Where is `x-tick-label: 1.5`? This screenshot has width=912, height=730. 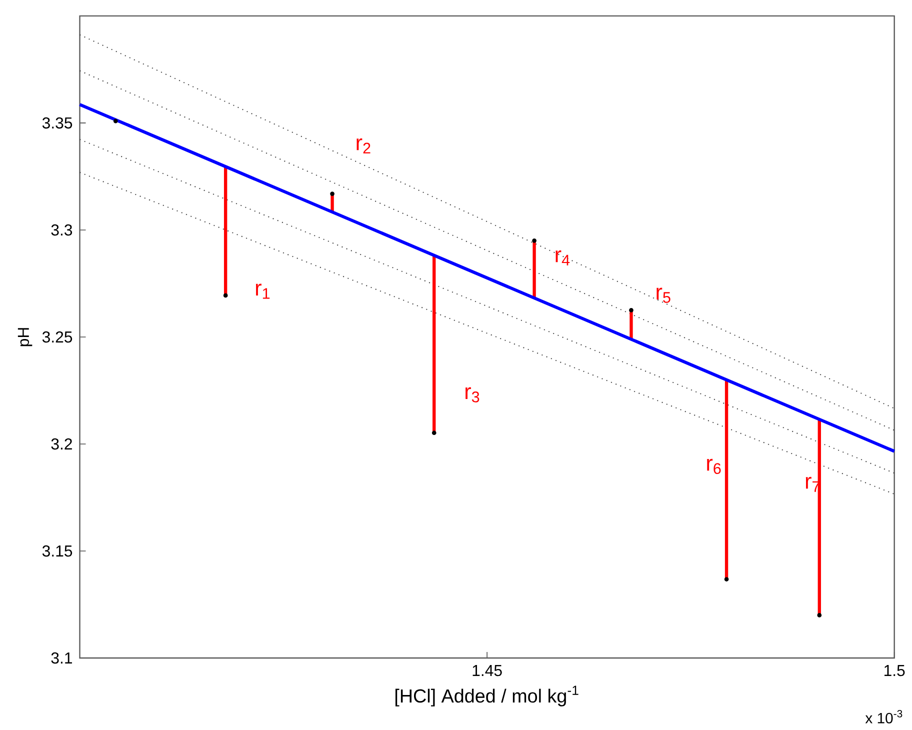 x-tick-label: 1.5 is located at coordinates (894, 670).